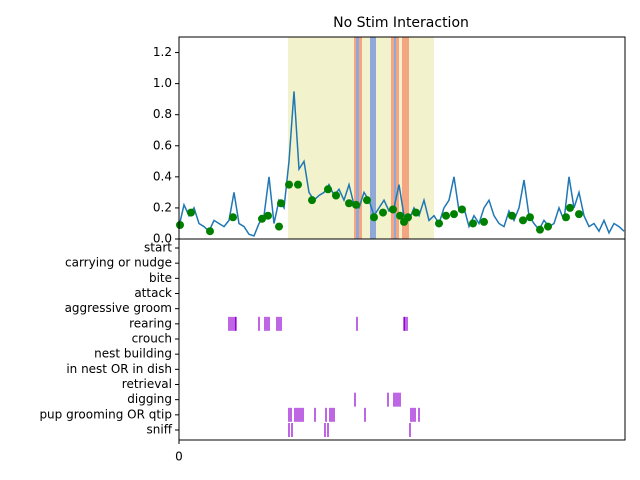 Image resolution: width=640 pixels, height=480 pixels. Describe the element at coordinates (160, 430) in the screenshot. I see `category-label: sniff` at that location.